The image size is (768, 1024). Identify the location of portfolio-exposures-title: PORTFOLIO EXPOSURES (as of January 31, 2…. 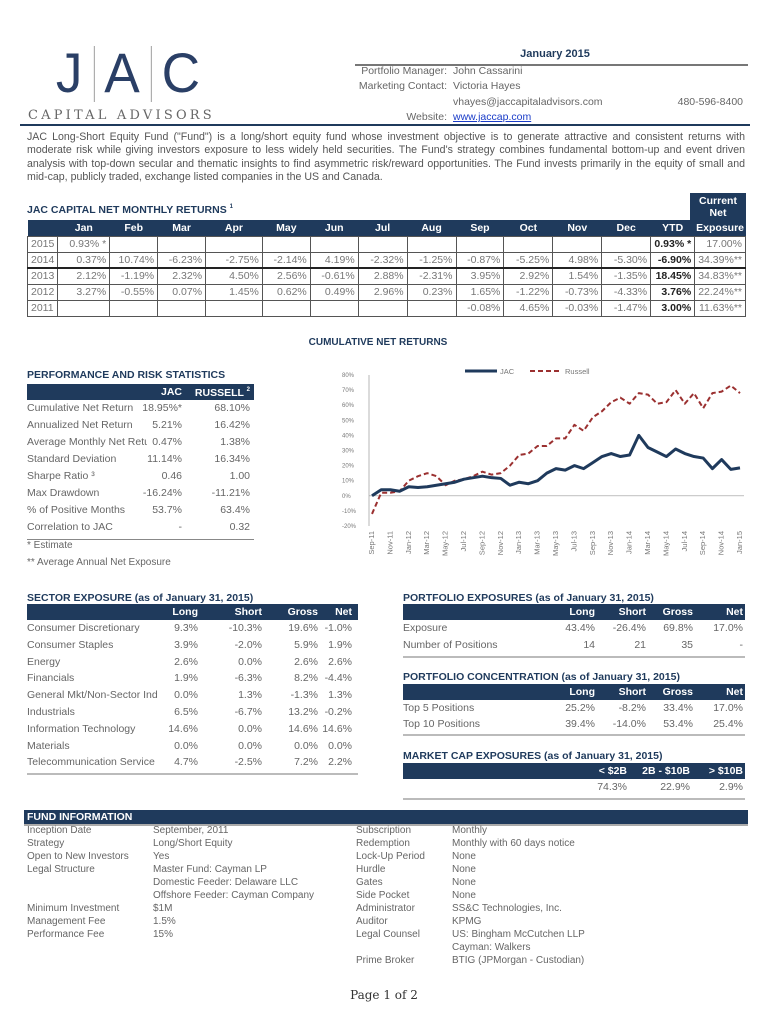
(528, 598).